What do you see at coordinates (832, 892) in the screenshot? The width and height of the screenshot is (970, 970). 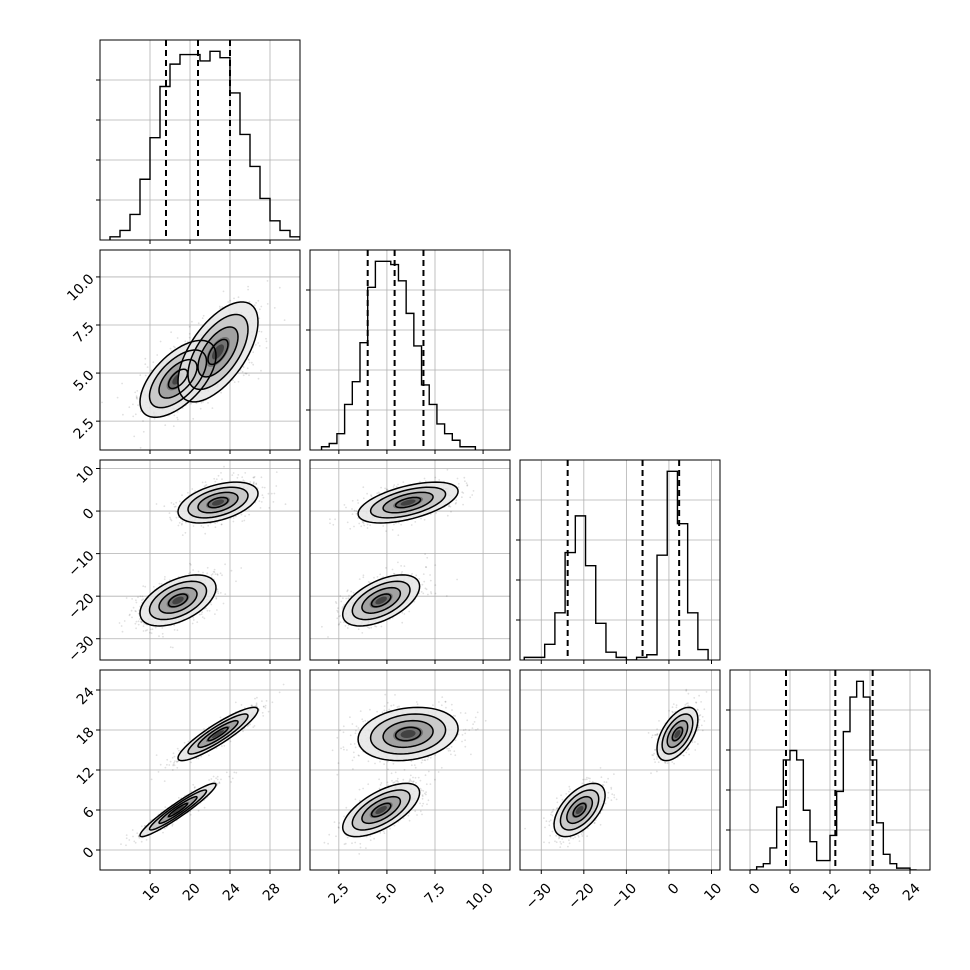 I see `x-tick-label: 12` at bounding box center [832, 892].